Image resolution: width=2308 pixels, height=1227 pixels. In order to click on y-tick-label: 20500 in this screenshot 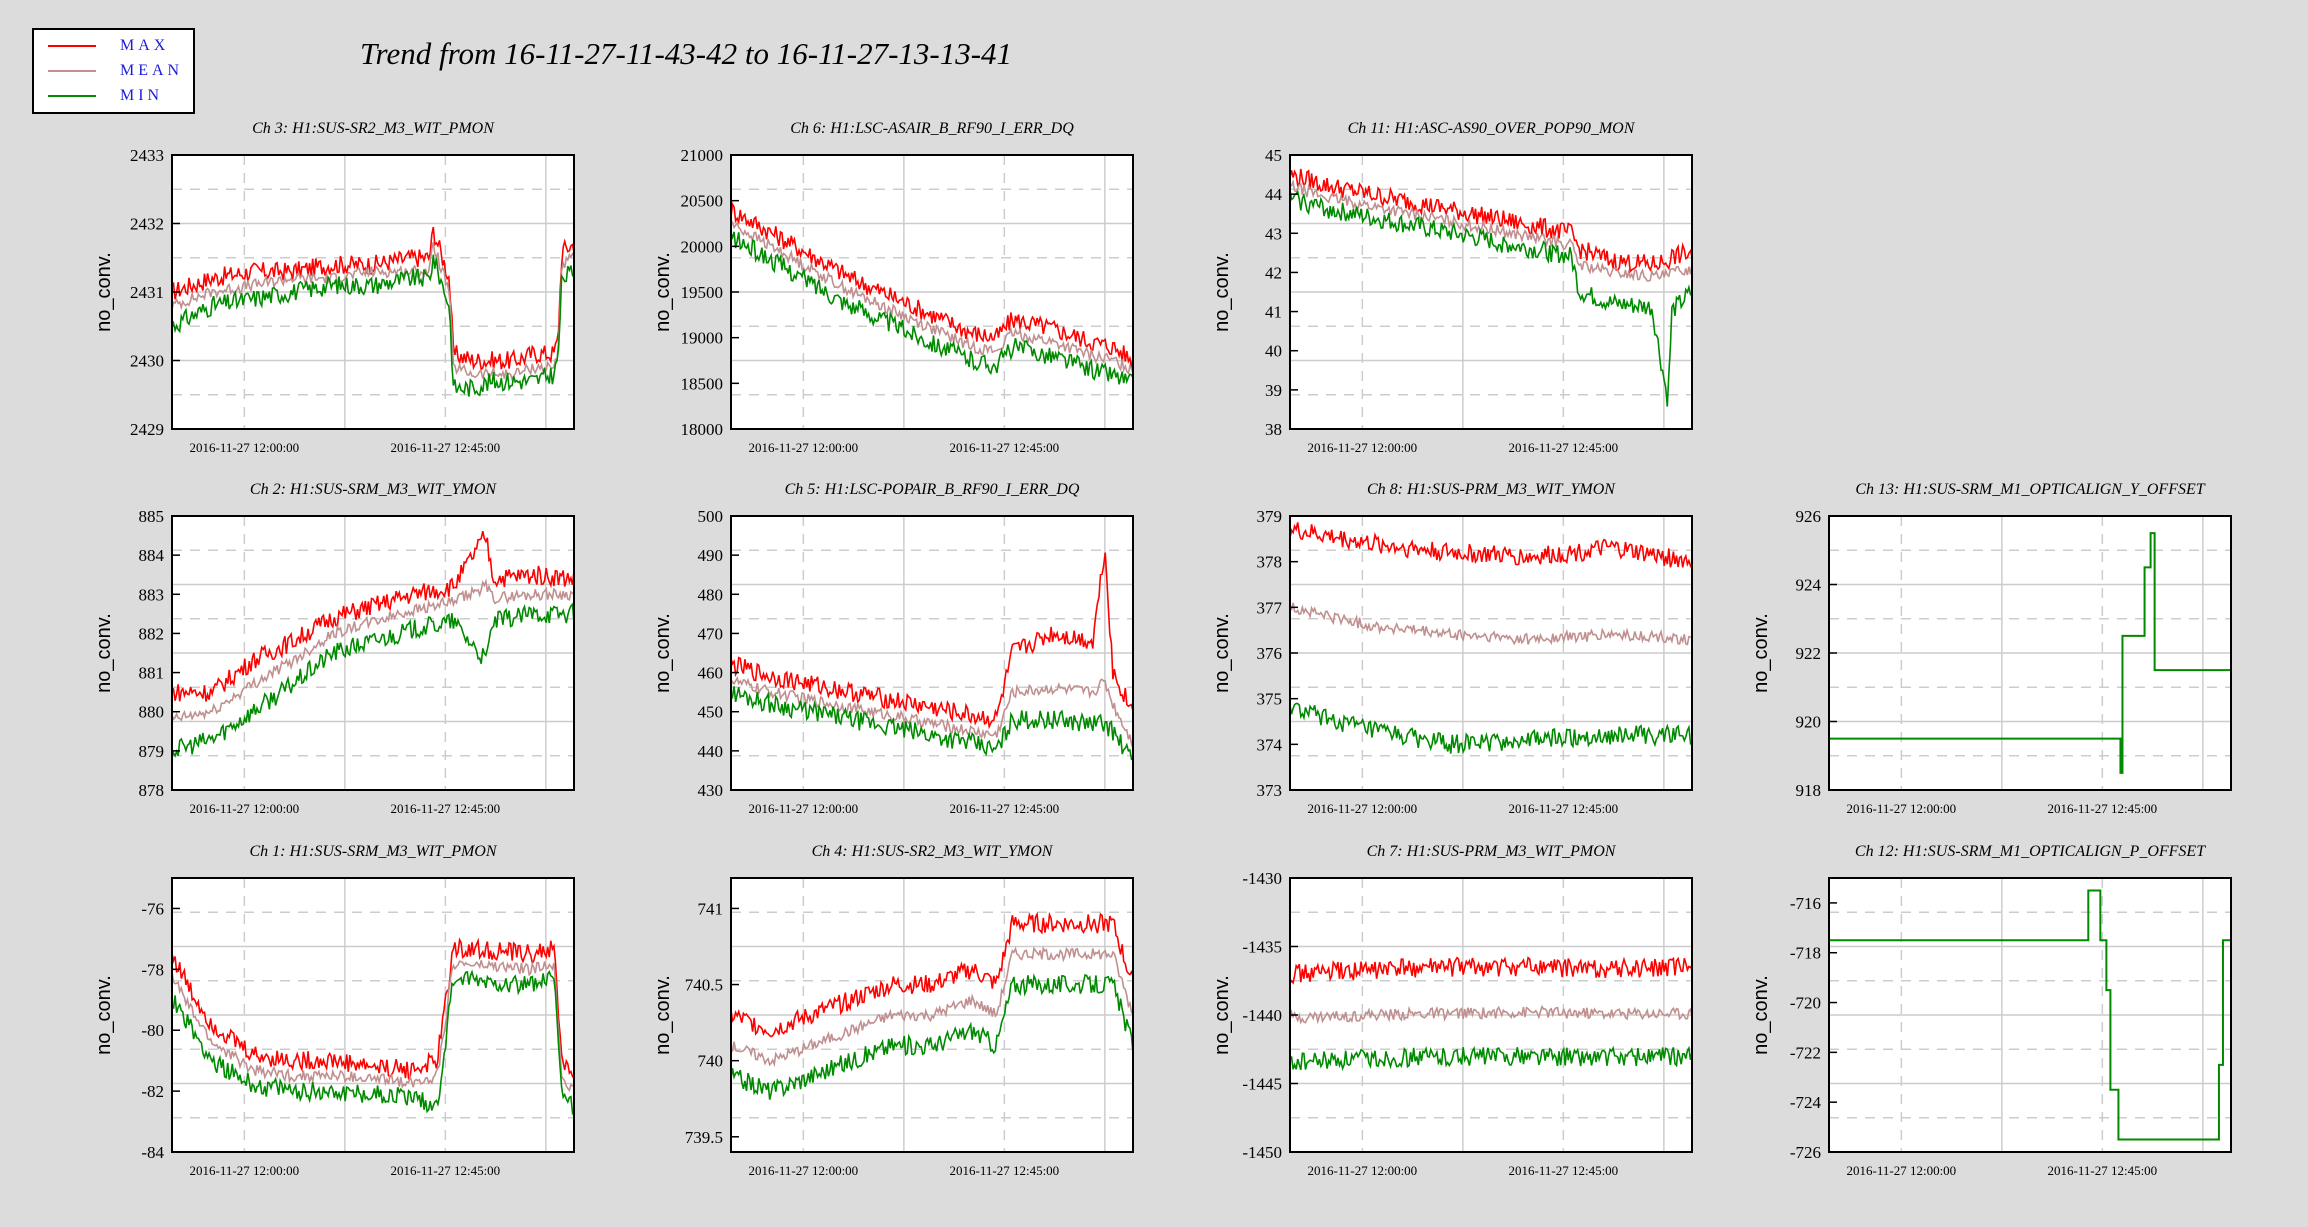, I will do `click(702, 201)`.